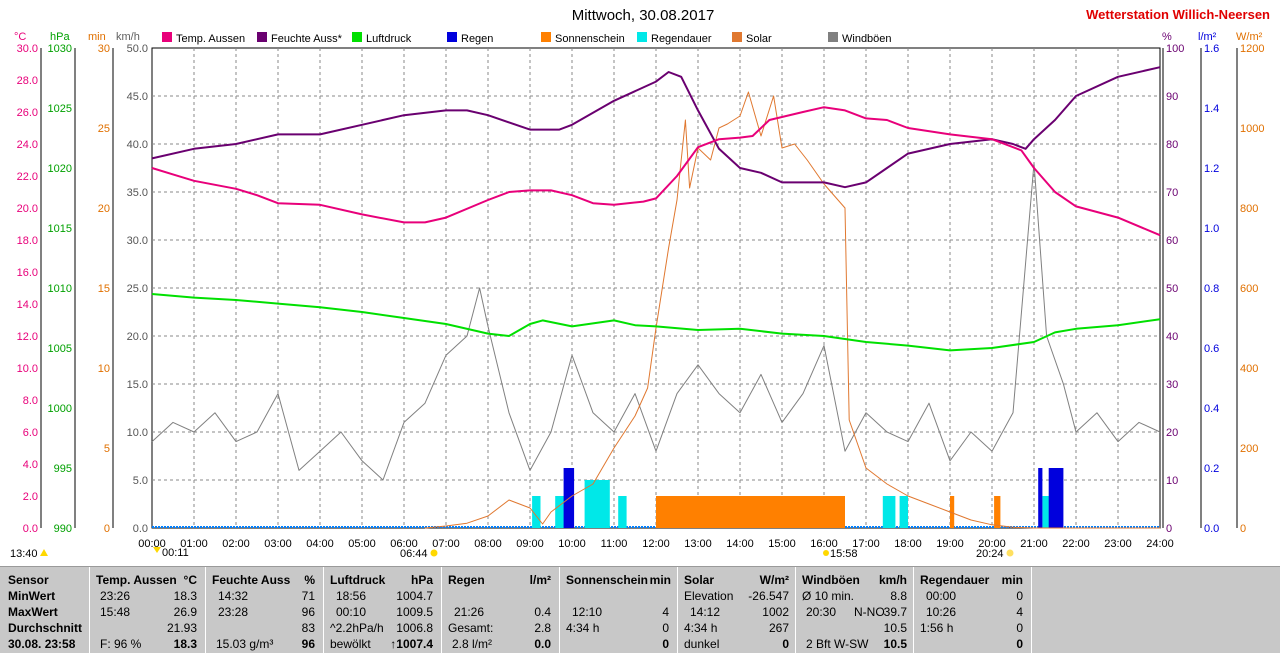 Image resolution: width=1280 pixels, height=653 pixels. What do you see at coordinates (892, 580) in the screenshot?
I see `gust-unit: km/h` at bounding box center [892, 580].